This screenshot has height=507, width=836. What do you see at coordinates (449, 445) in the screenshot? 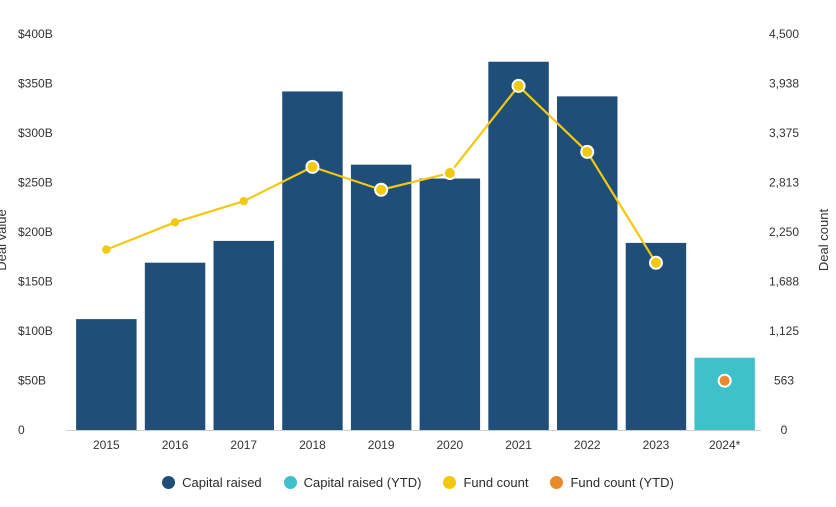
I see `x-axis-tick-label: 2020` at bounding box center [449, 445].